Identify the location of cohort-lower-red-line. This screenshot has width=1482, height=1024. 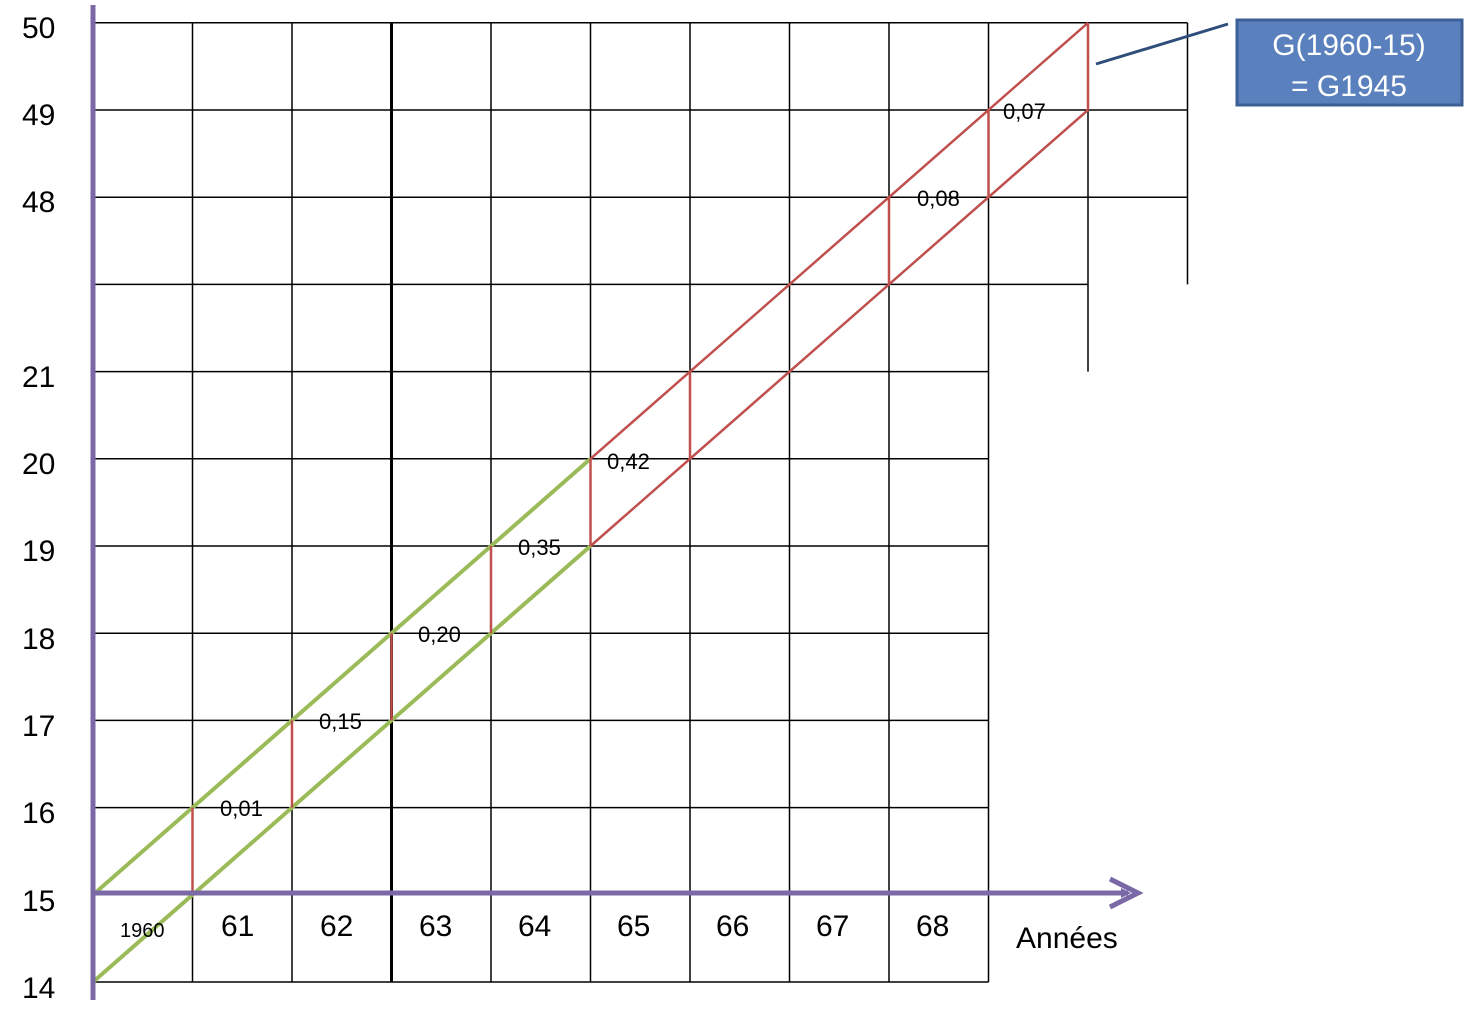
(839, 328).